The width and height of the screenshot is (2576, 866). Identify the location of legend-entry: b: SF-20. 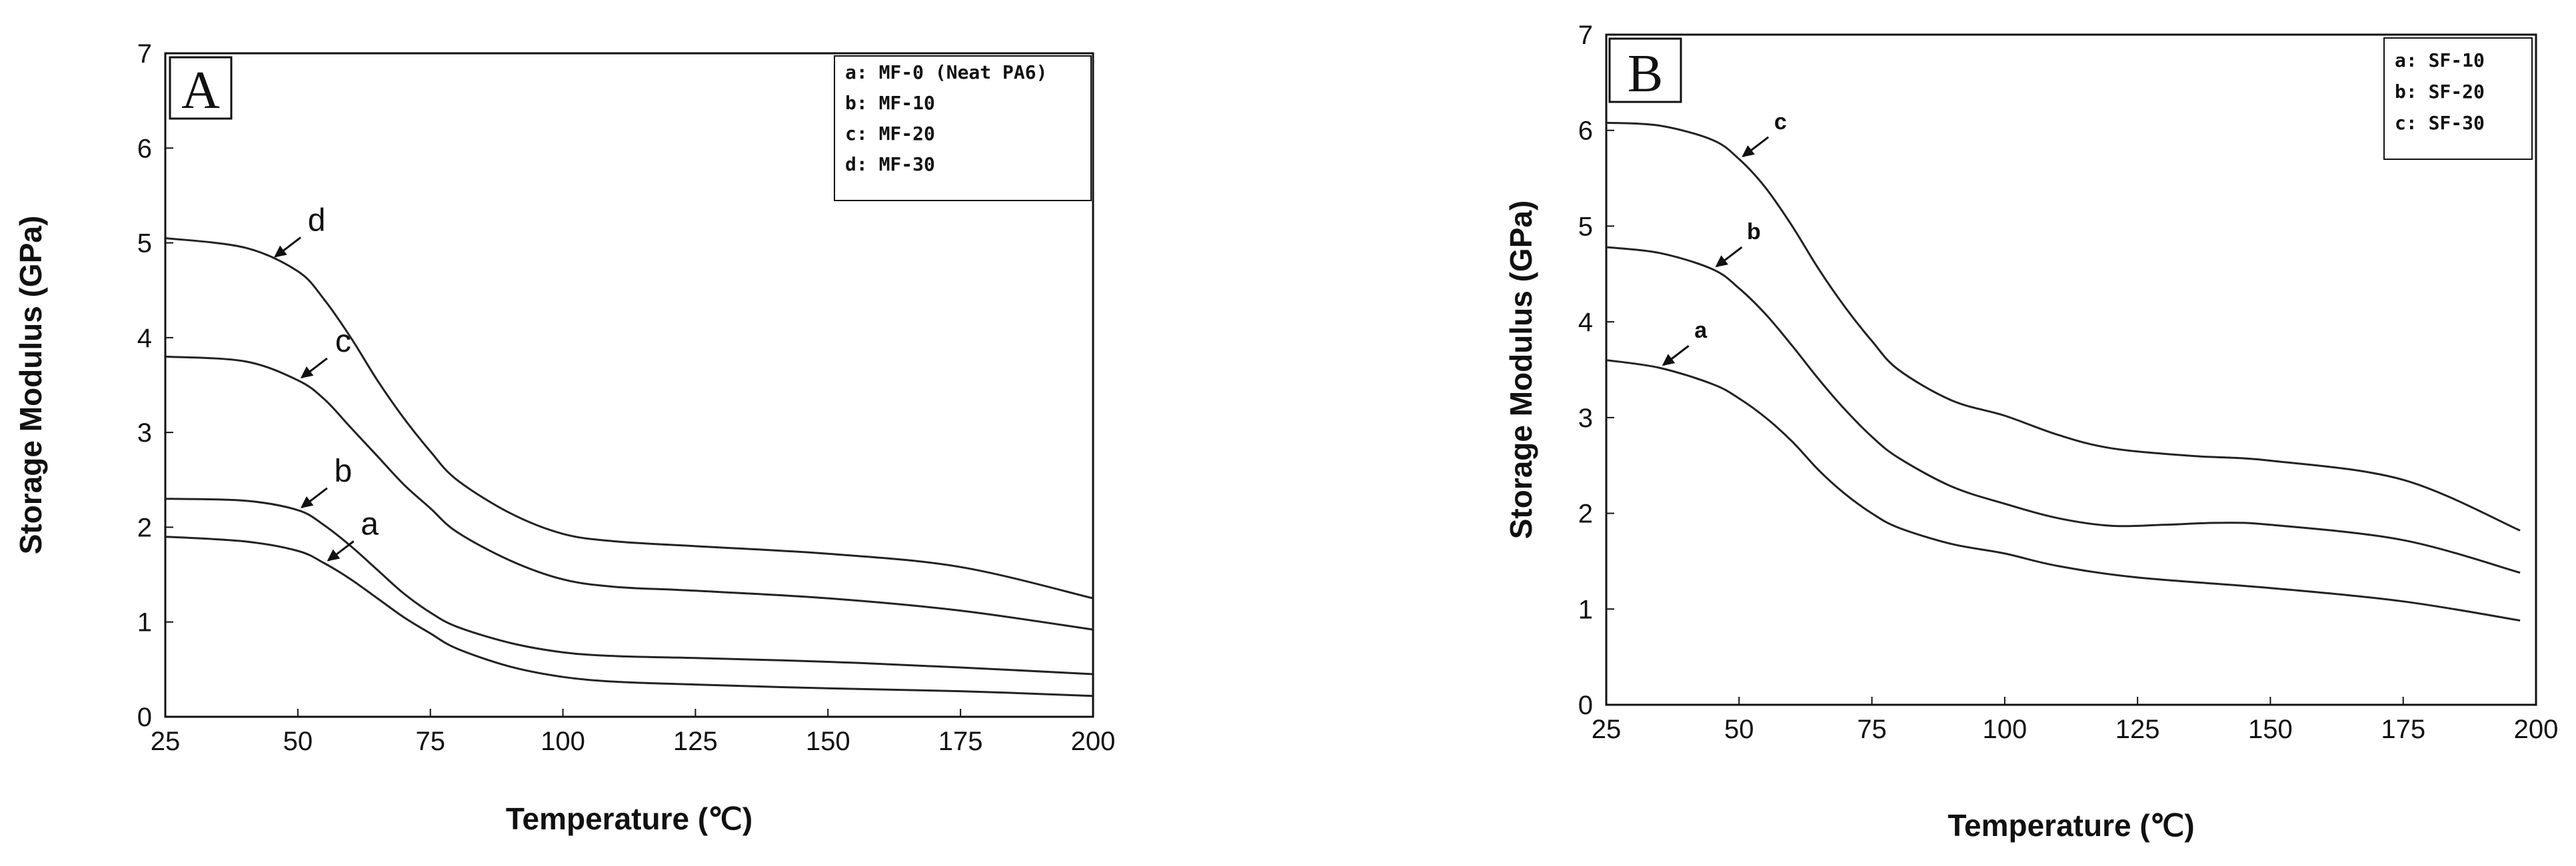
(2440, 92).